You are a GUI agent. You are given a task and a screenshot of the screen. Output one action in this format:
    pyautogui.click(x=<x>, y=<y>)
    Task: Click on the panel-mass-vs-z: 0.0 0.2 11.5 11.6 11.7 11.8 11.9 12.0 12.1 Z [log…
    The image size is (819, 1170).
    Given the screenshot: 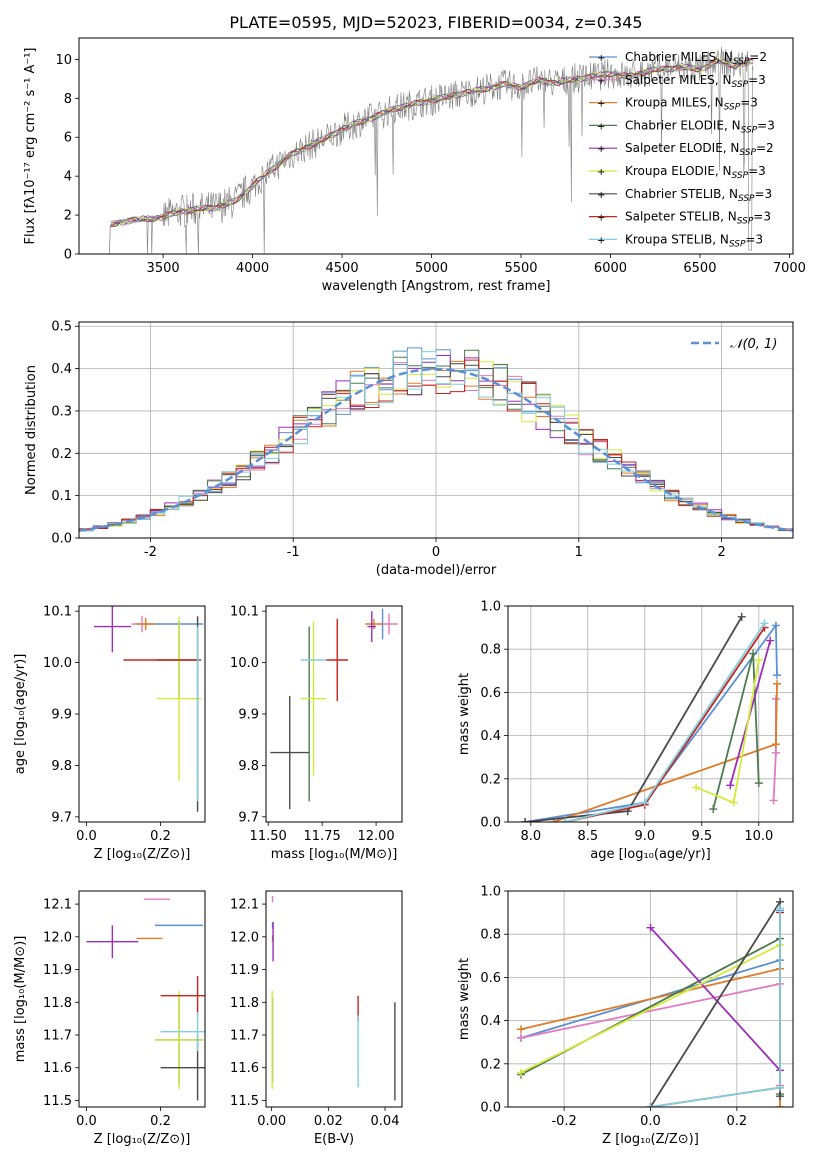 What is the action you would take?
    pyautogui.click(x=109, y=1018)
    